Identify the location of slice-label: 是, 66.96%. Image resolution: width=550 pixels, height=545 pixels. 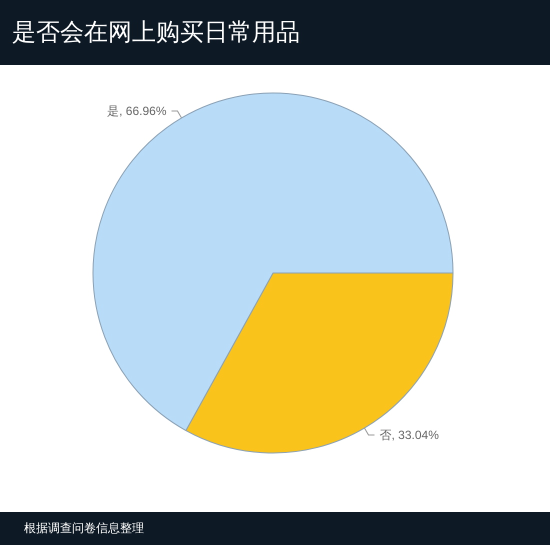
(137, 111).